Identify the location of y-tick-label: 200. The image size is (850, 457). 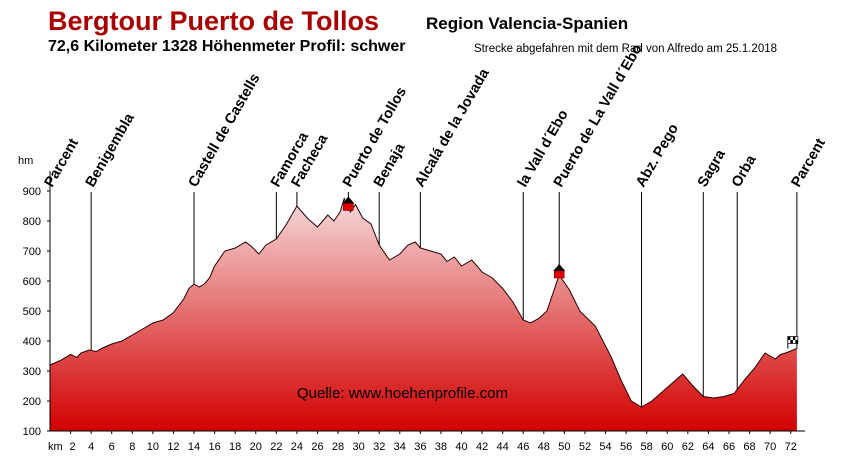
(32, 402).